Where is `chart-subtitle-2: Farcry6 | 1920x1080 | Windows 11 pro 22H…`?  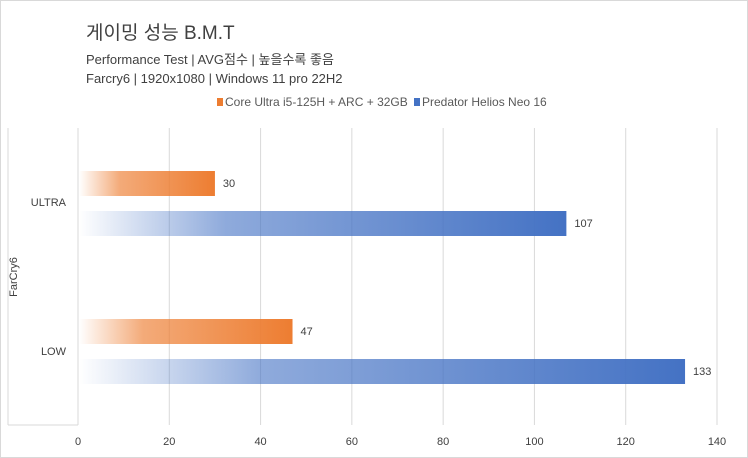
chart-subtitle-2: Farcry6 | 1920x1080 | Windows 11 pro 22H… is located at coordinates (214, 78).